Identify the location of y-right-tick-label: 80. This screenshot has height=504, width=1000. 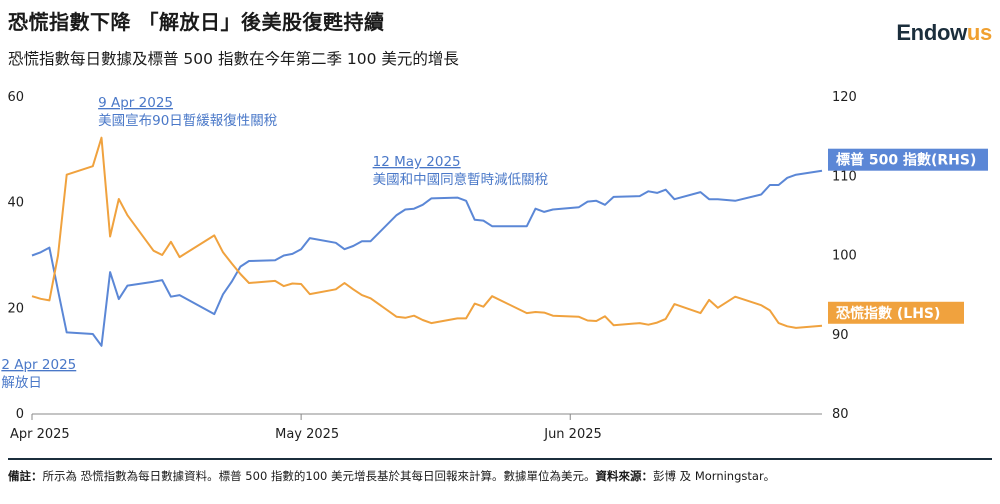
(840, 414).